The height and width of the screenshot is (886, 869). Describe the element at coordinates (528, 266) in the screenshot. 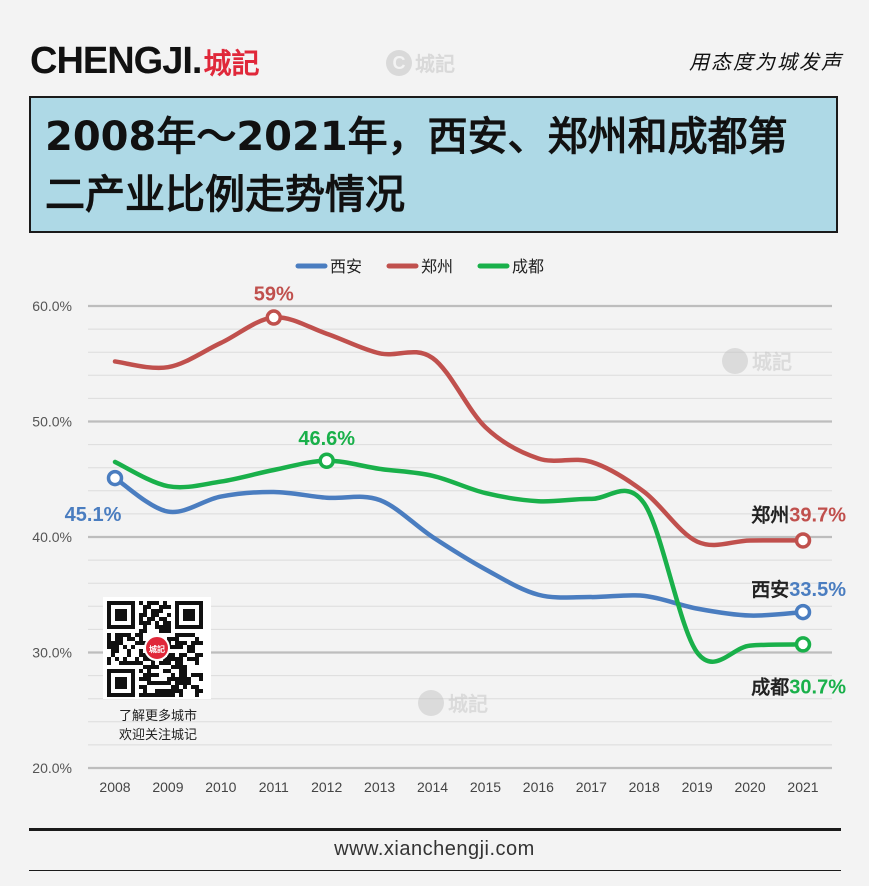

I see `legend-label: 成都` at that location.